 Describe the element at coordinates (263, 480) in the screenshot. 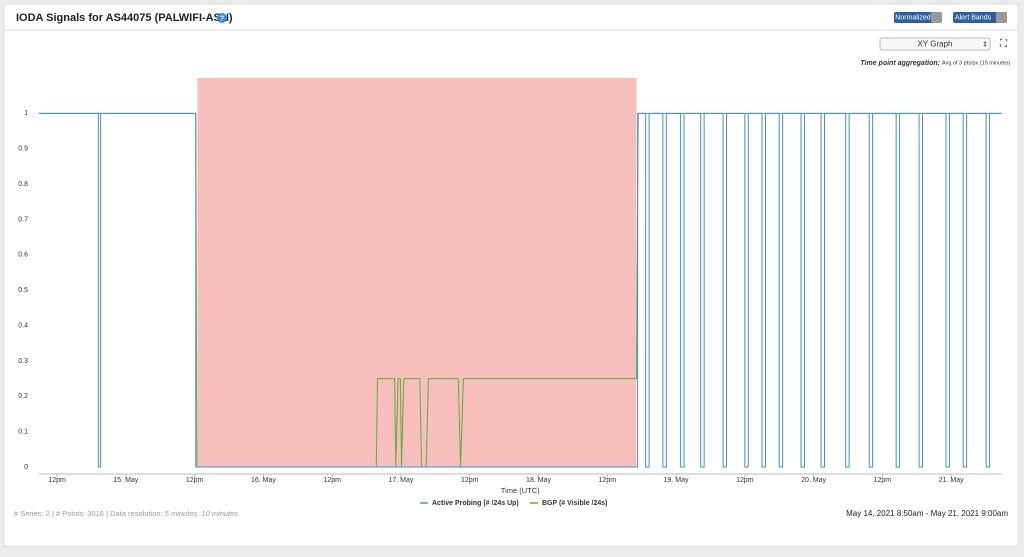

I see `x-tick-label: 16. May` at that location.